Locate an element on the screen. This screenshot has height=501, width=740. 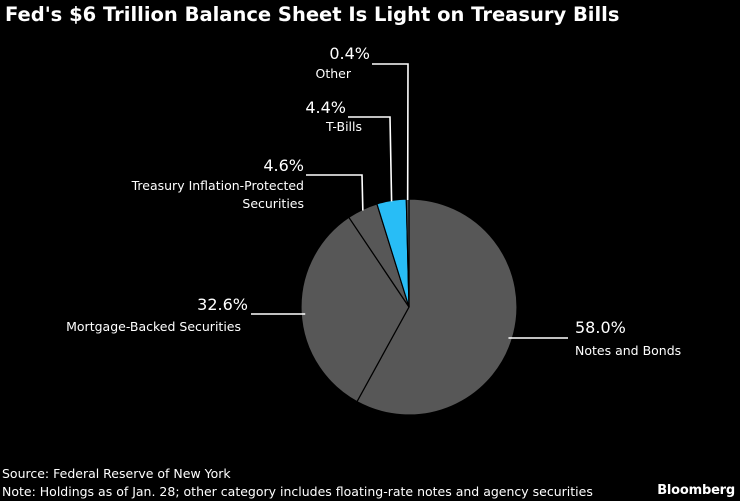
slice-percent-label: 58.0% is located at coordinates (600, 327).